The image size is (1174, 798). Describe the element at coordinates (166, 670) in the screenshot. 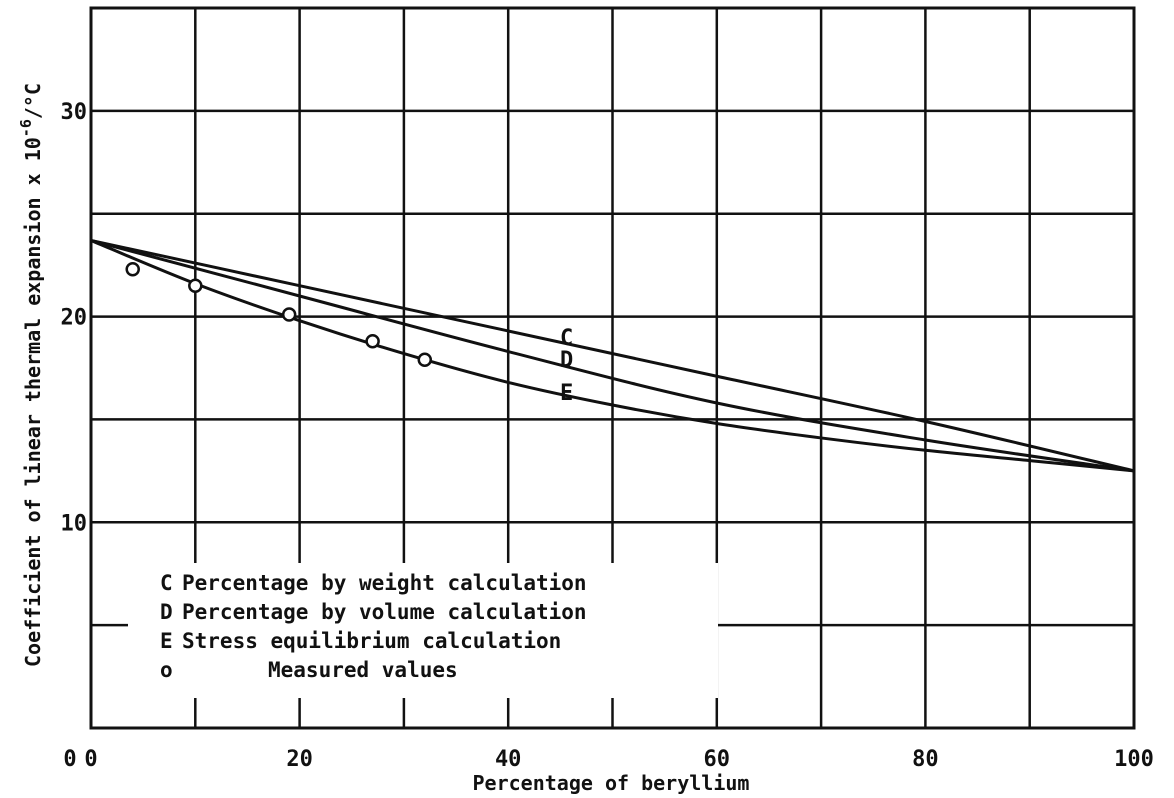

I see `legend-symbol: o` at that location.